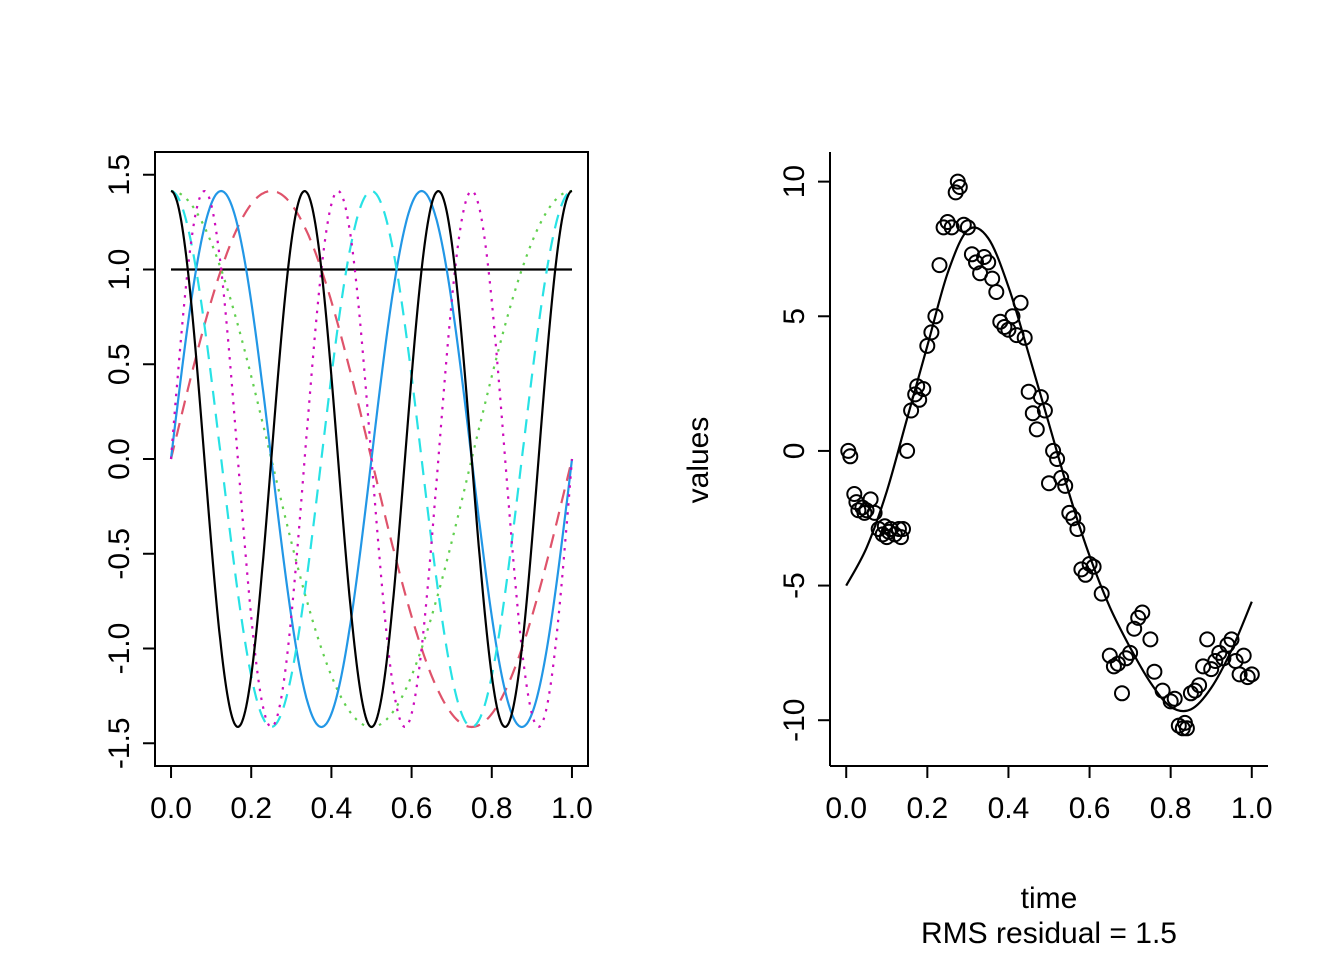  Describe the element at coordinates (794, 585) in the screenshot. I see `svg-text: -5` at that location.